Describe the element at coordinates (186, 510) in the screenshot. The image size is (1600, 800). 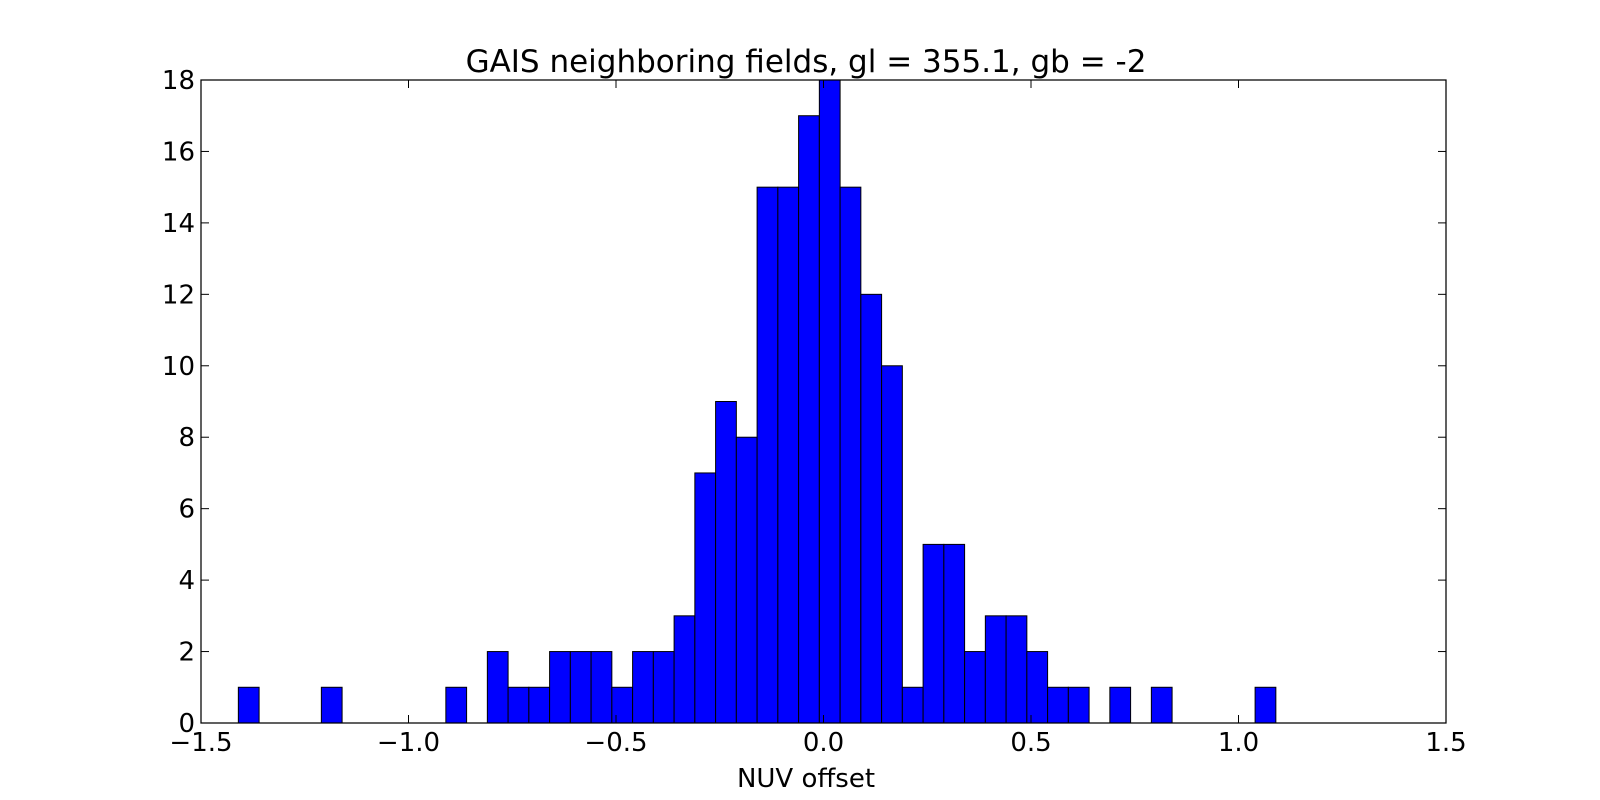
I see `y-tick-label-3: 6` at that location.